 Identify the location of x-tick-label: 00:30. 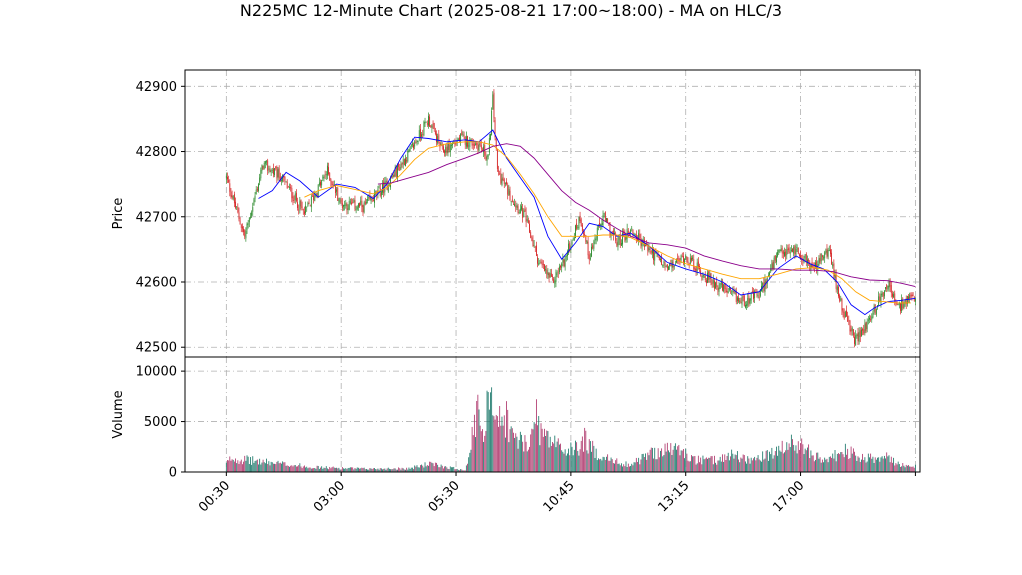
(214, 496).